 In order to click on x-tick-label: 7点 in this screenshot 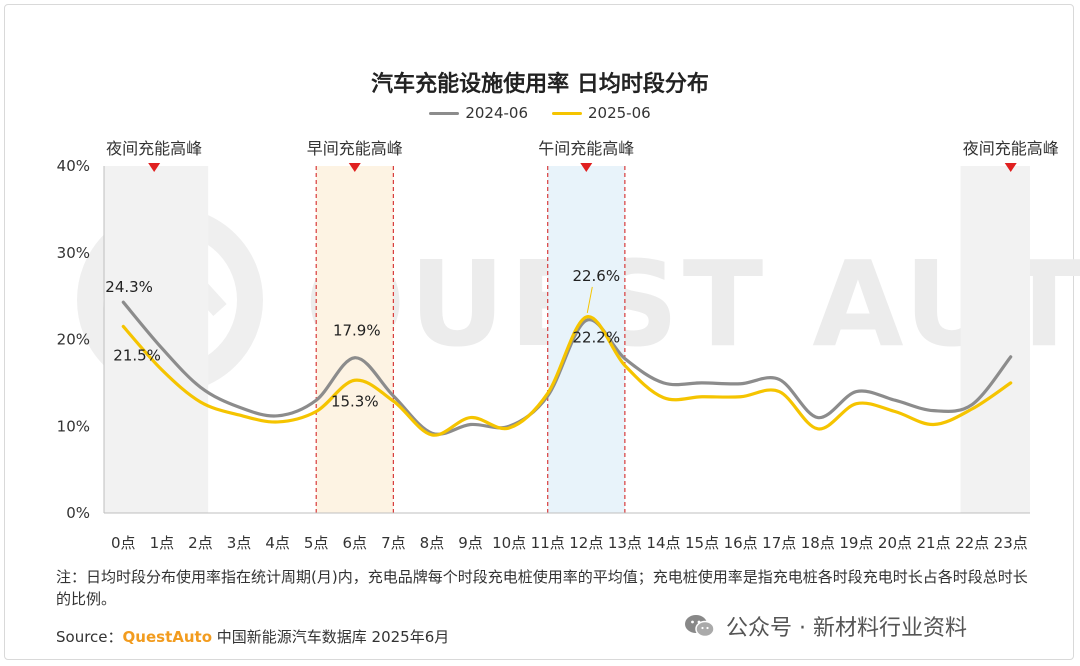, I will do `click(393, 543)`.